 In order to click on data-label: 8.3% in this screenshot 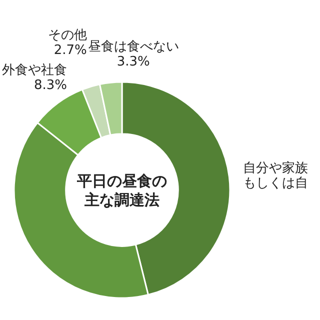, I will do `click(50, 85)`.